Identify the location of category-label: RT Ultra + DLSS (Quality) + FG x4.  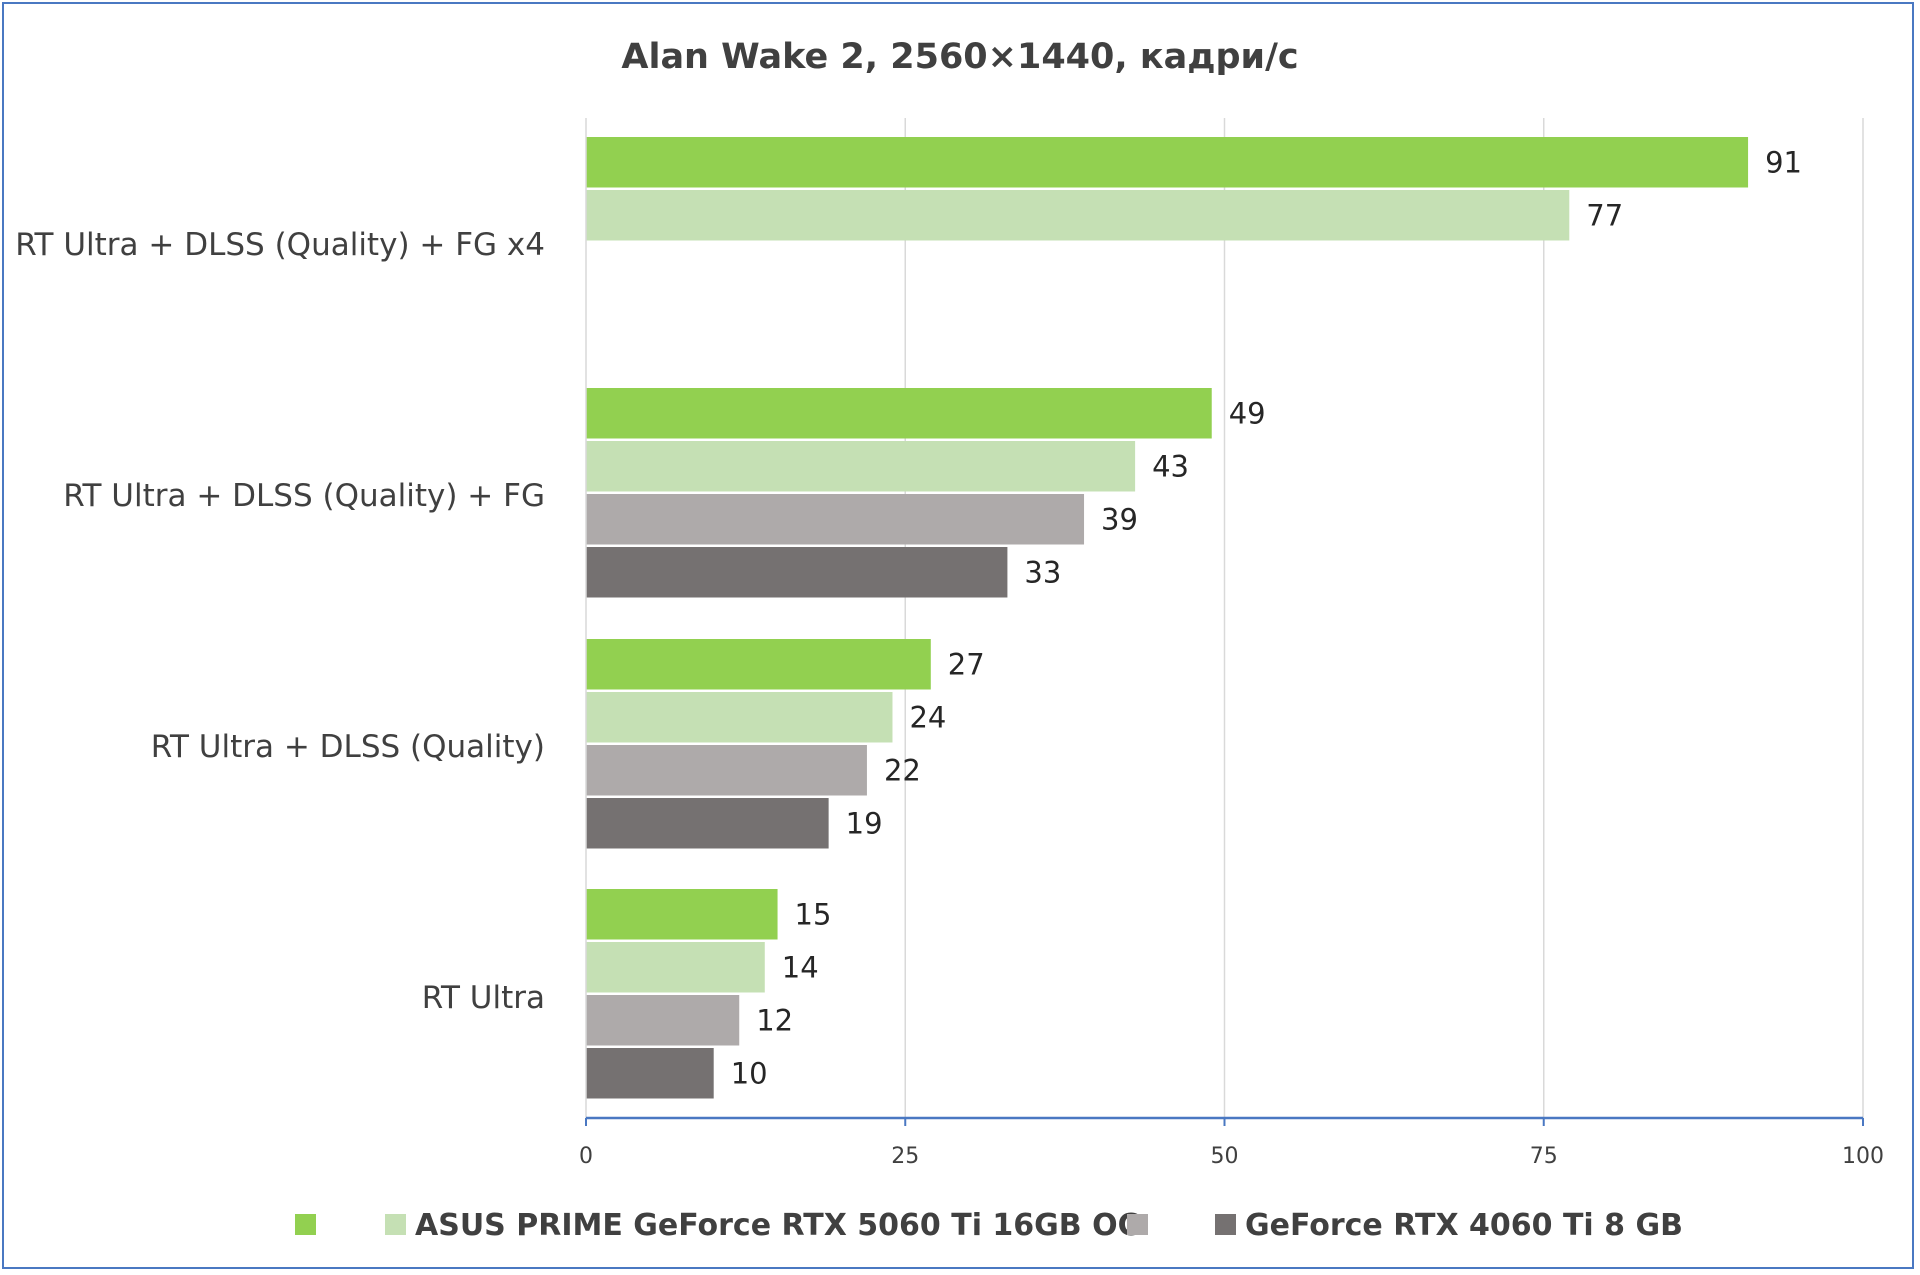
(280, 245).